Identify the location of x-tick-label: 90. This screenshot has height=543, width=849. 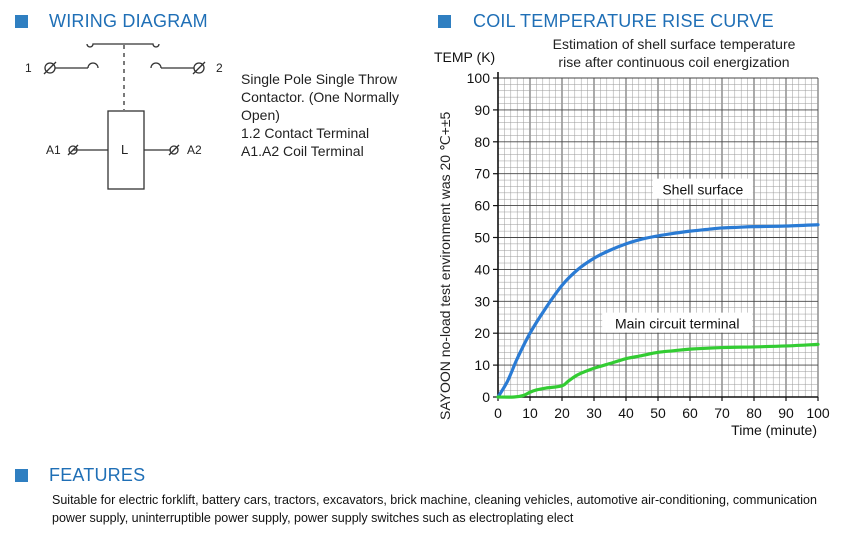
(786, 413).